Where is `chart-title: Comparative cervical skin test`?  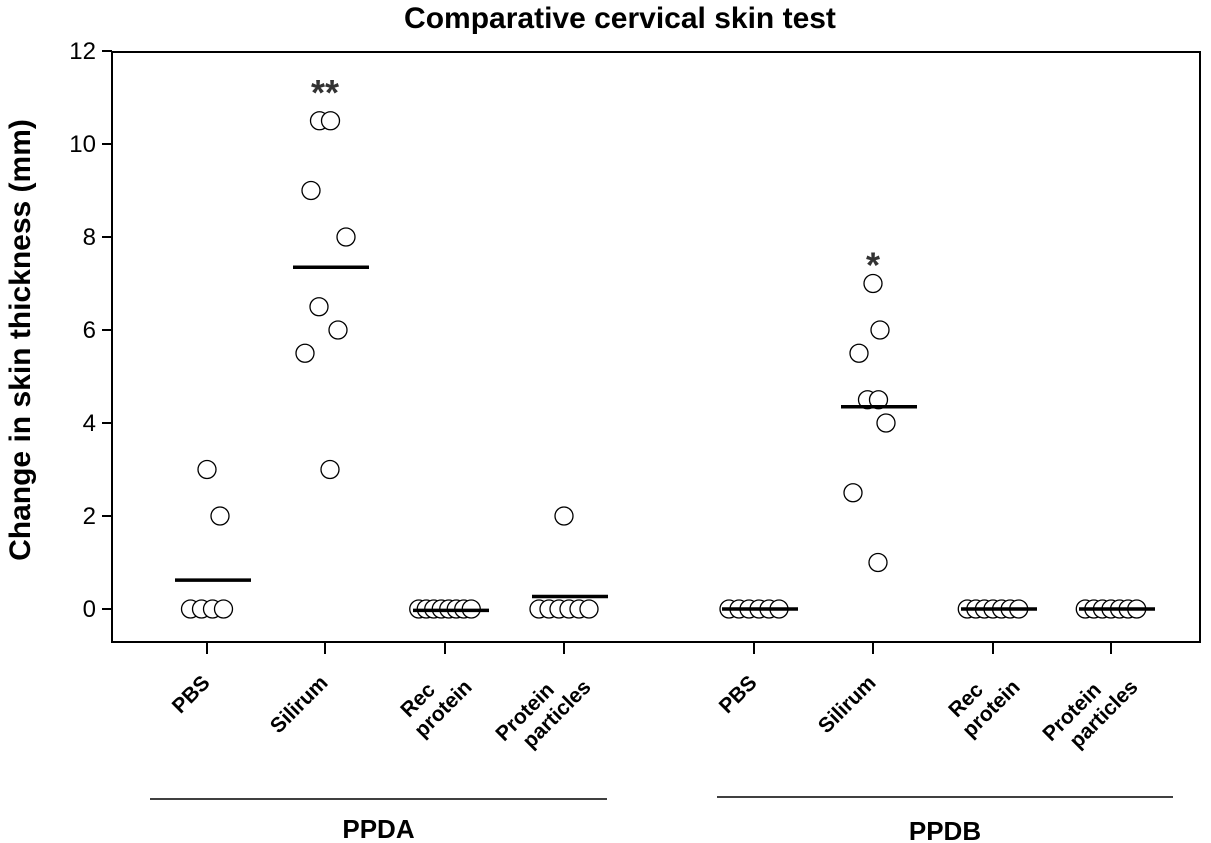 chart-title: Comparative cervical skin test is located at coordinates (620, 18).